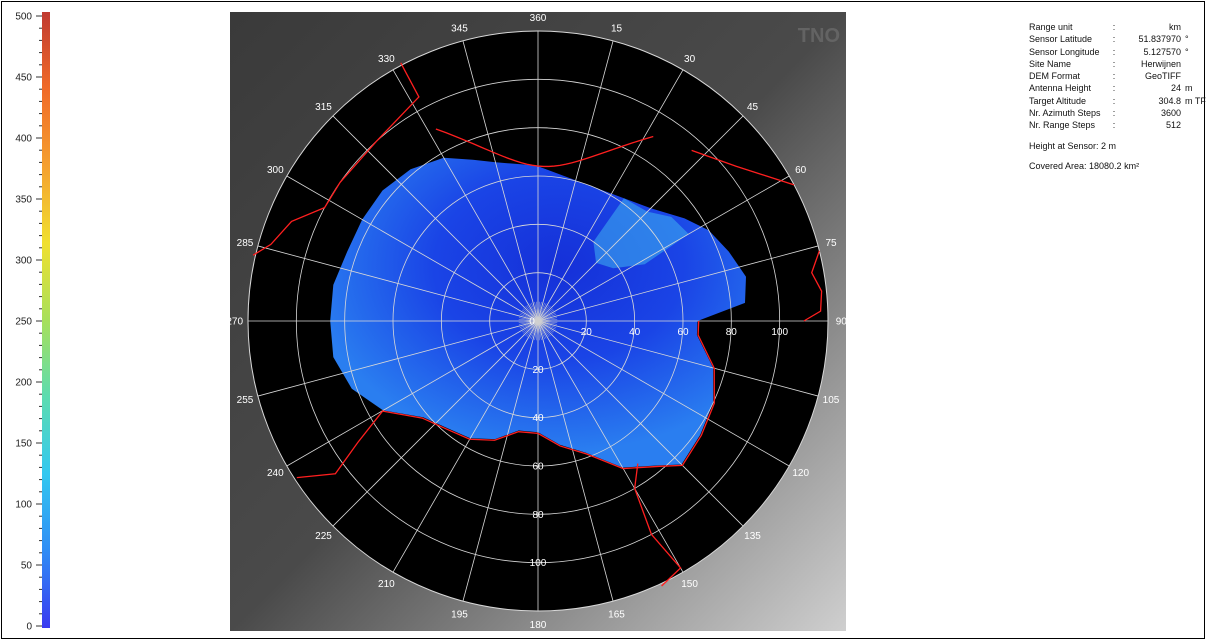  Describe the element at coordinates (23, 139) in the screenshot. I see `colorbar-tick-label: 400` at that location.